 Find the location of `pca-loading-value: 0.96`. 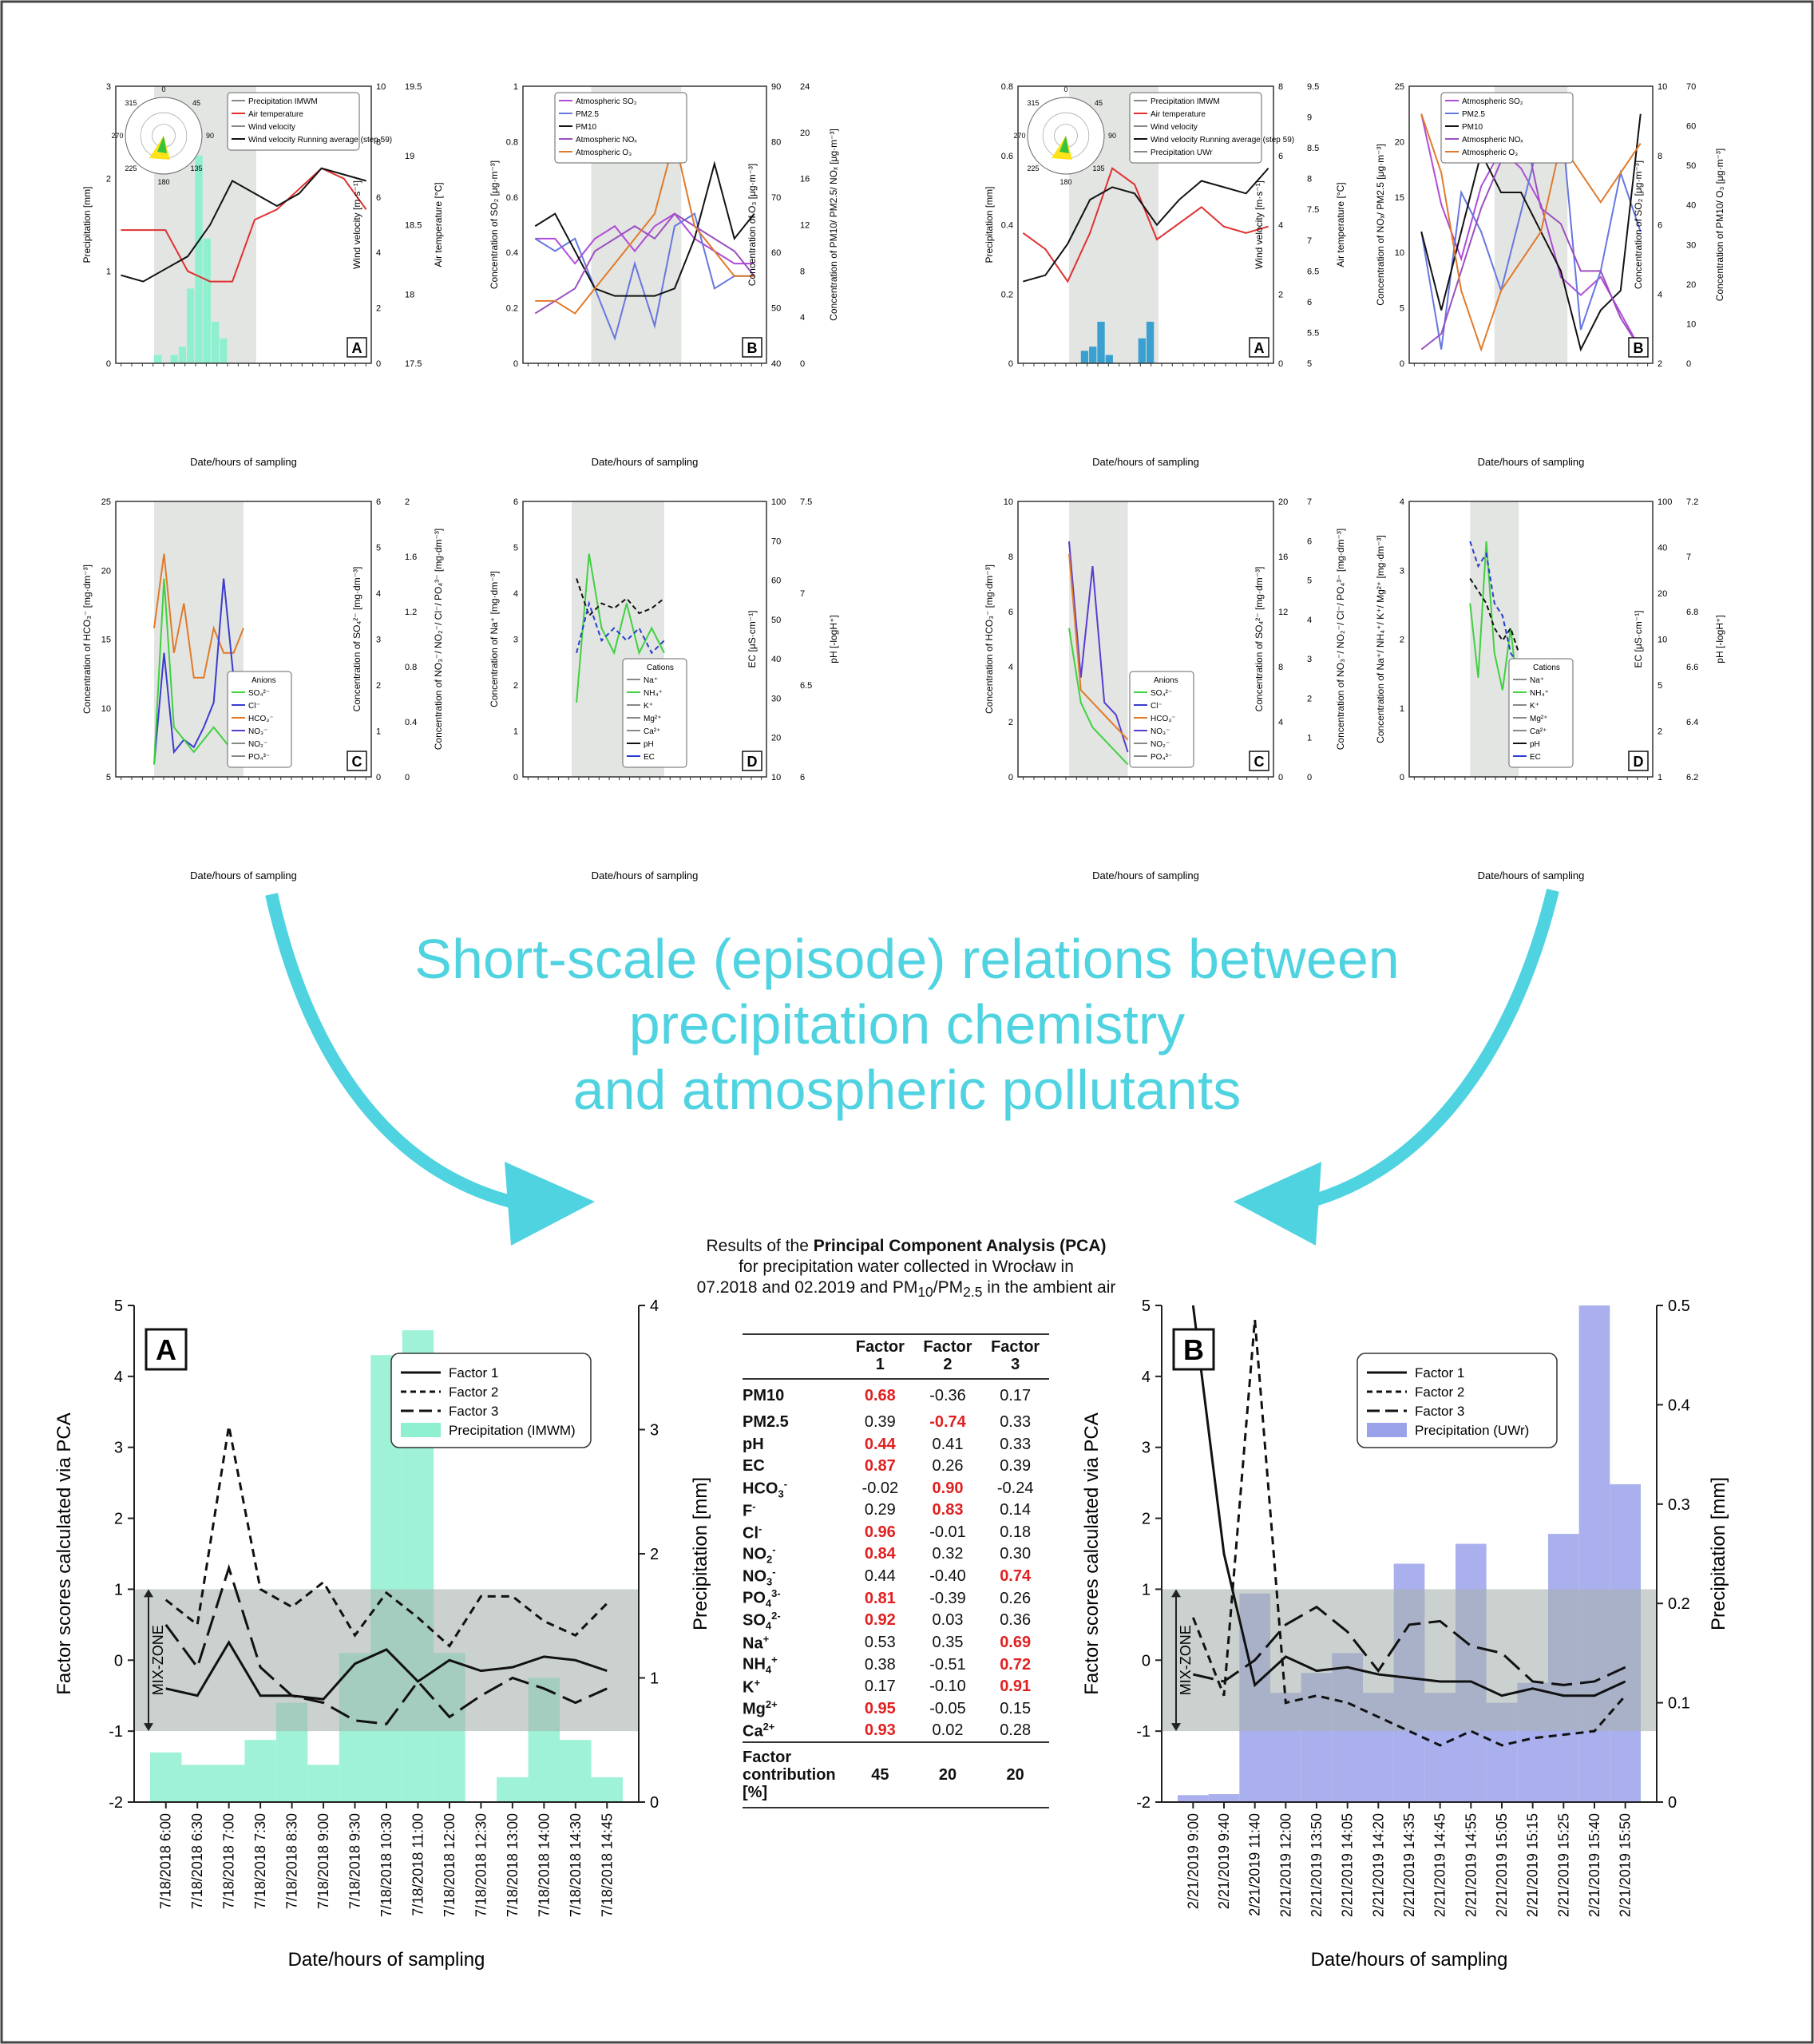

pca-loading-value: 0.96 is located at coordinates (880, 1532).